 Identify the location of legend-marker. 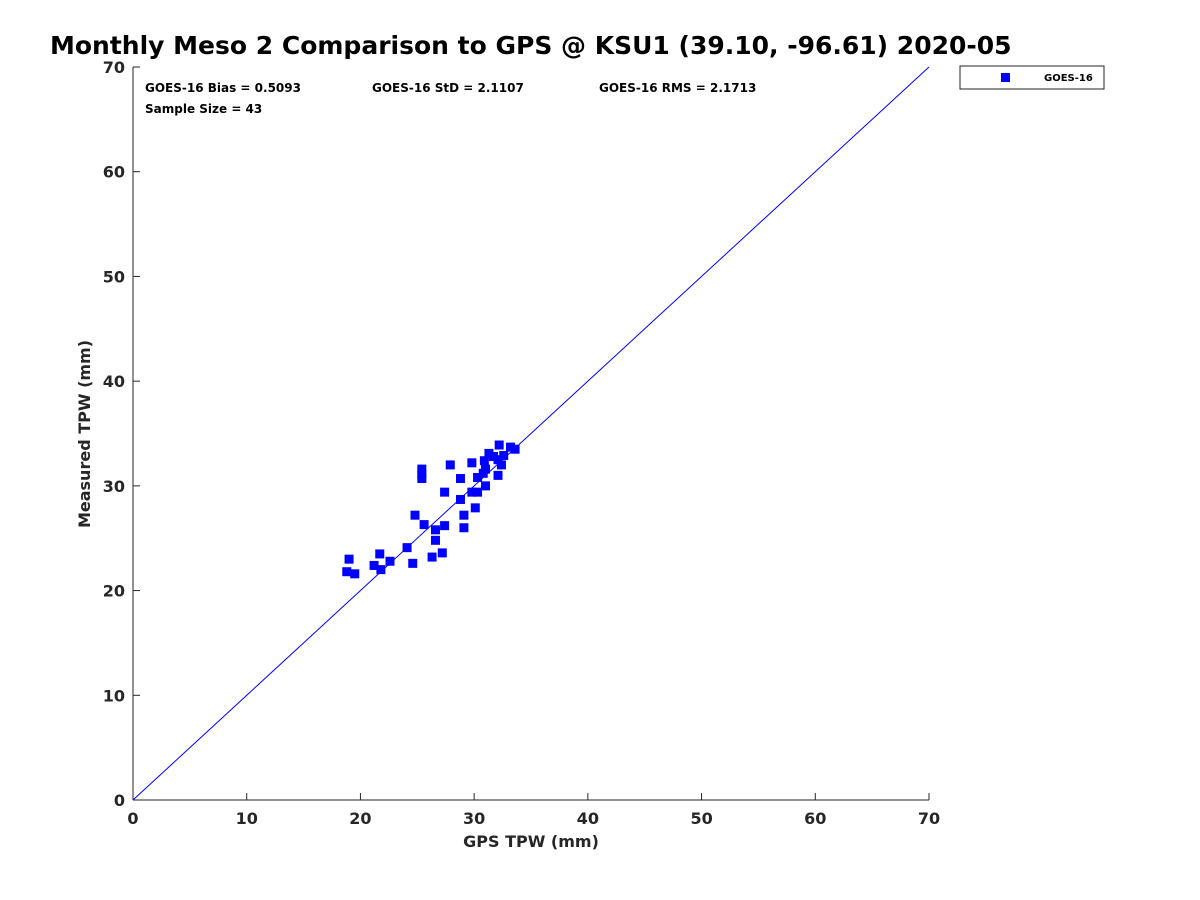
(1005, 77).